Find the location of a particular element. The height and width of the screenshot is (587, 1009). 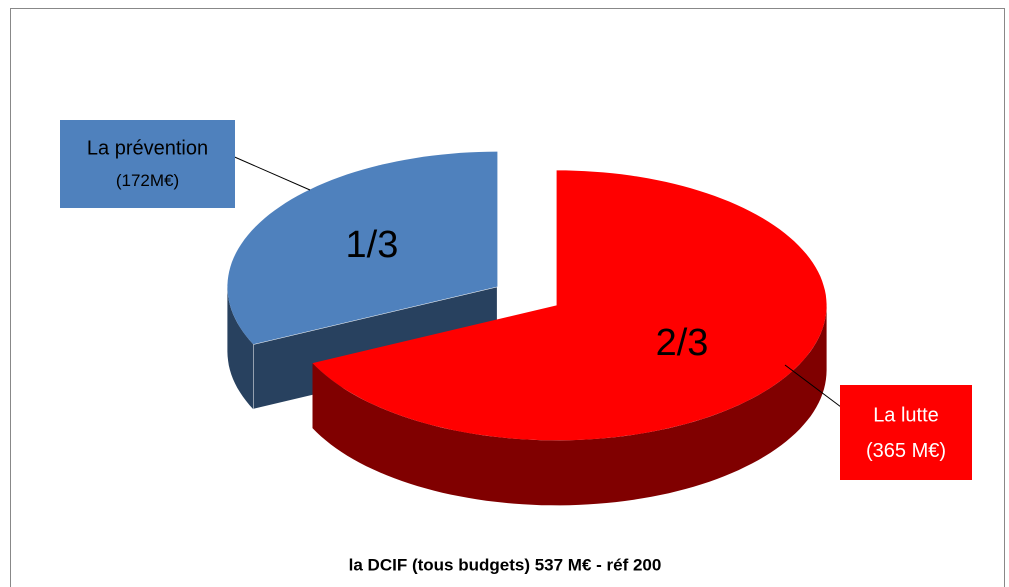

category-label: La lutte is located at coordinates (906, 416).